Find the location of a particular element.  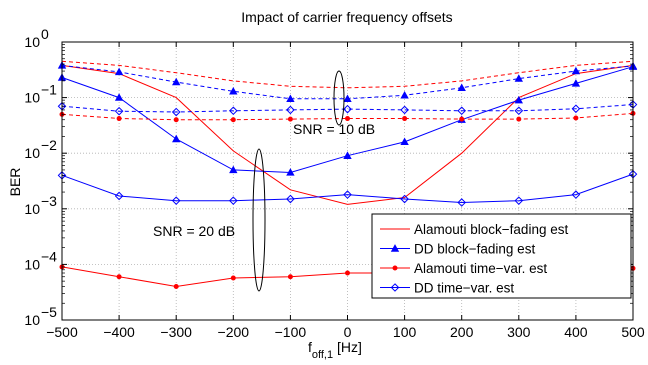

legend-label: DD block−fading est is located at coordinates (474, 249).